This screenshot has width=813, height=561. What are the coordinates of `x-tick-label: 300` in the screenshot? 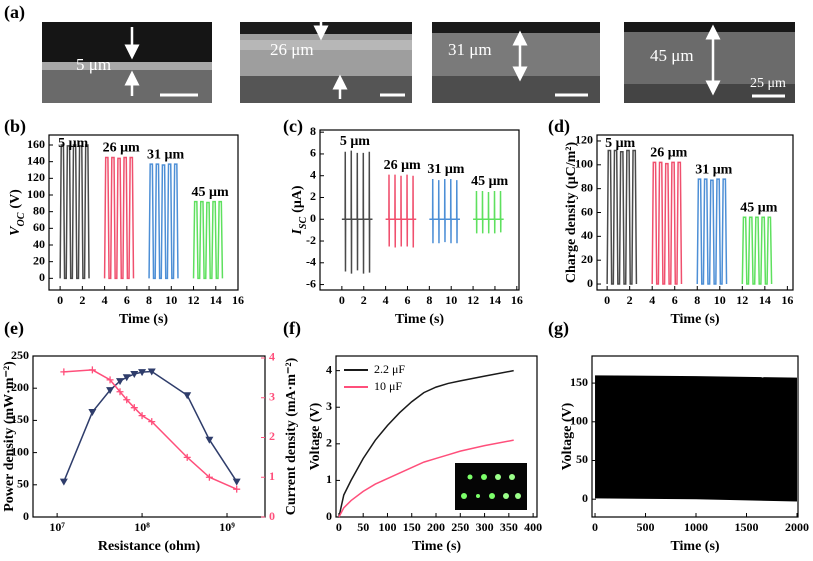 It's located at (485, 527).